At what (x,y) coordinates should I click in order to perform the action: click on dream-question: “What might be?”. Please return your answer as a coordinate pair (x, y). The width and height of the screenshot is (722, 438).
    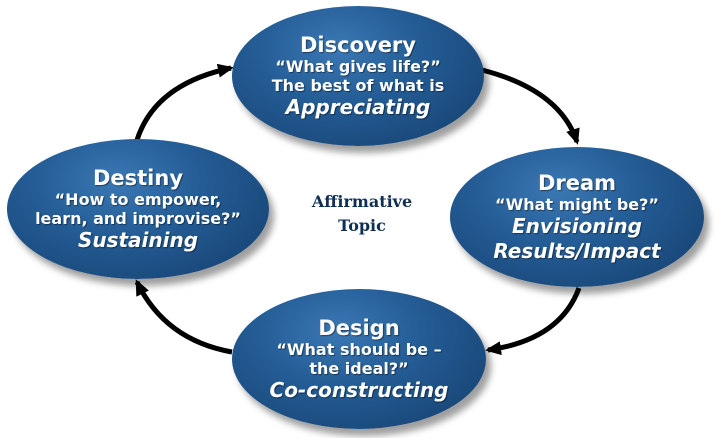
    Looking at the image, I should click on (577, 204).